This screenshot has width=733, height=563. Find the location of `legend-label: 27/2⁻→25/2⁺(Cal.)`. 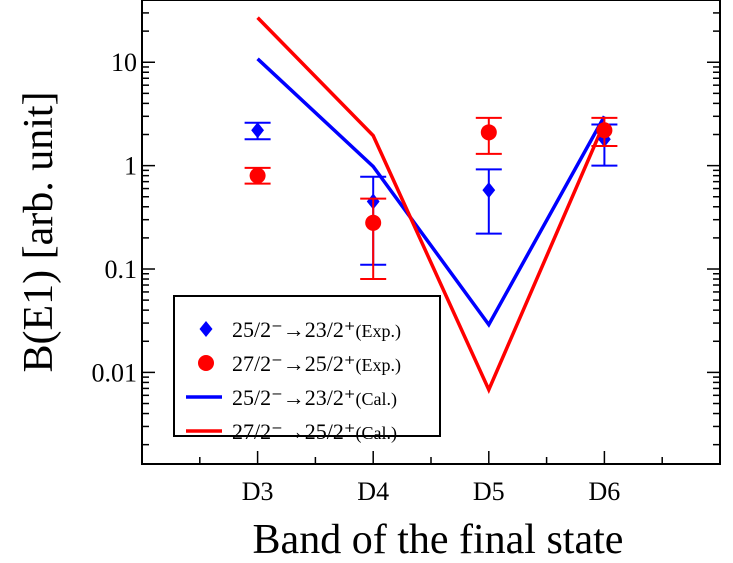

legend-label: 27/2⁻→25/2⁺(Cal.) is located at coordinates (314, 431).